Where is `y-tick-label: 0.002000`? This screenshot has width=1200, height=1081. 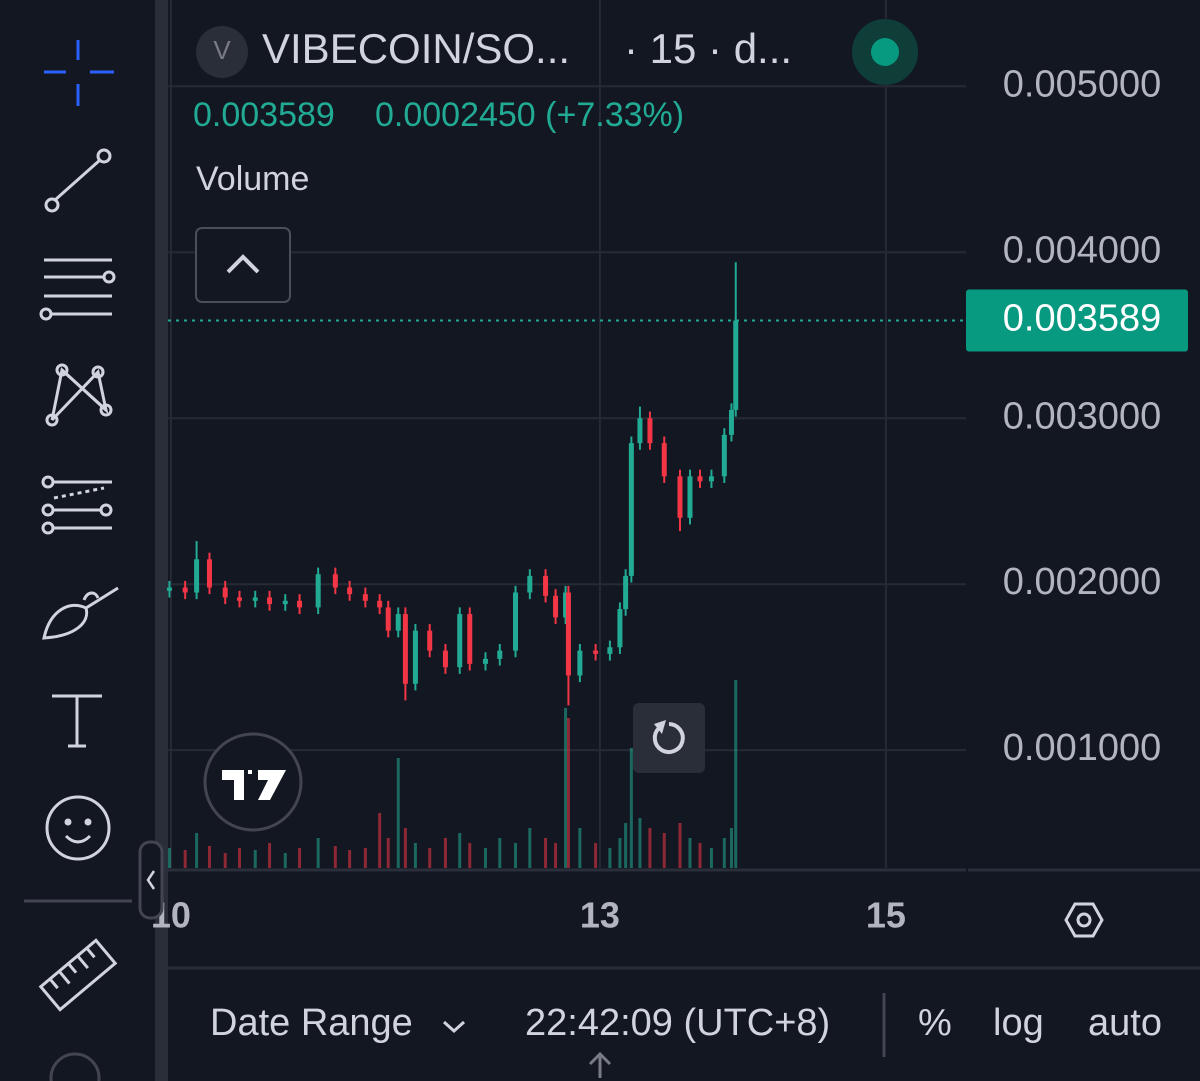
y-tick-label: 0.002000 is located at coordinates (1082, 582).